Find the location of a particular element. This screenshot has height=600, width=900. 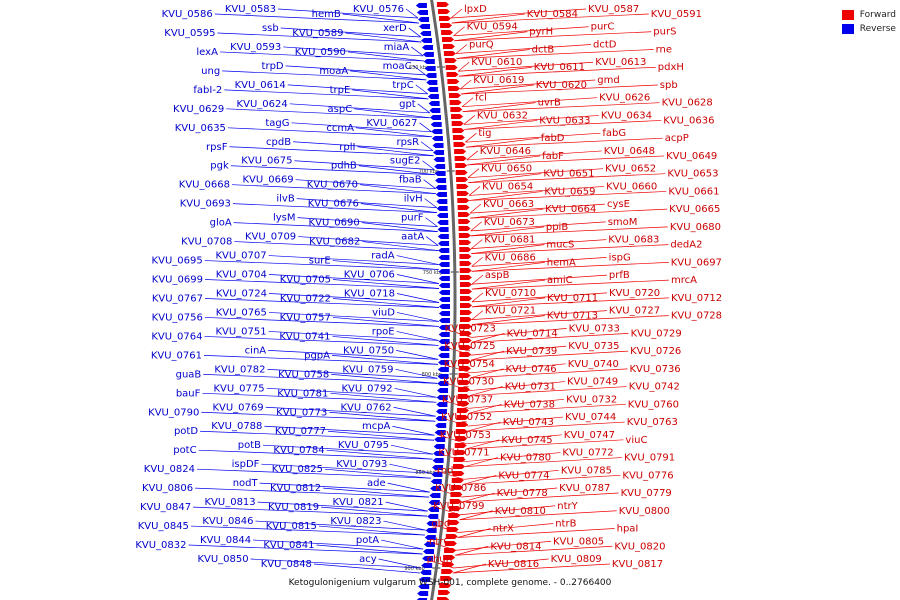

reverse-gene-label: aspC is located at coordinates (340, 109).